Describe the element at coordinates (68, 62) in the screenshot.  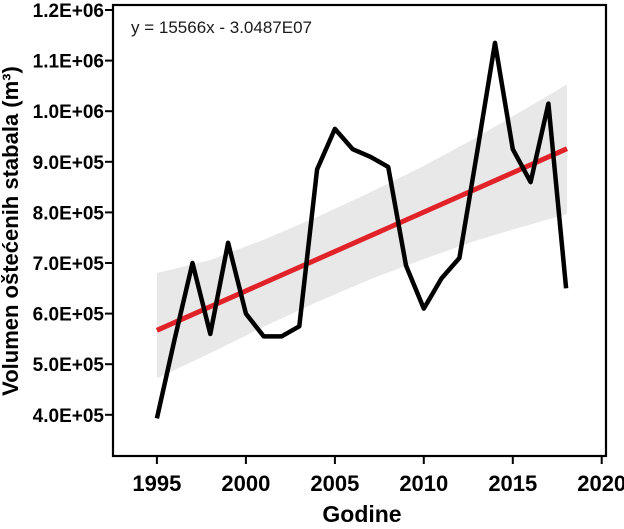
I see `y-tick-label: 1.1E+06` at that location.